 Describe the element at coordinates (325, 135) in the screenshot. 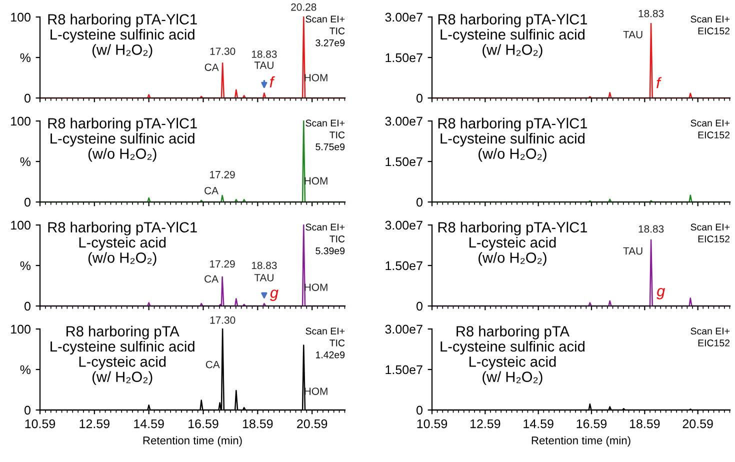

I see `annotation: Scan EI+ TIC 5.75e9` at that location.